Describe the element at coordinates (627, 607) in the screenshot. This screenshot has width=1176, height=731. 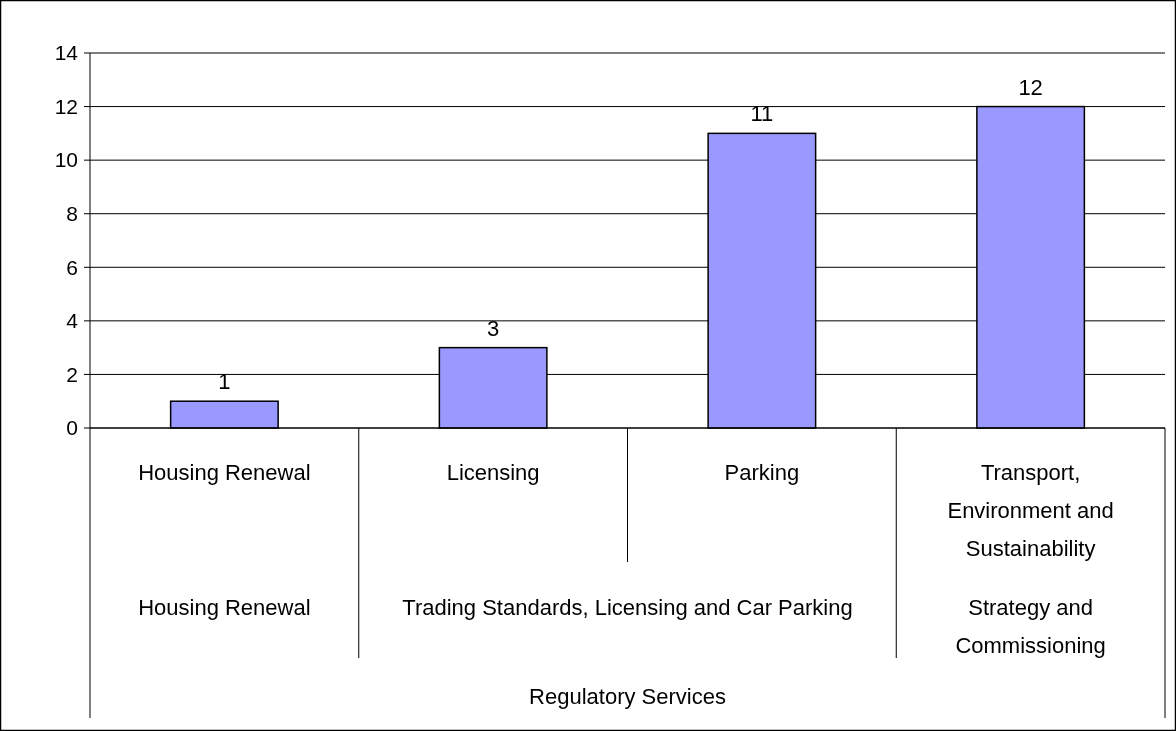
I see `text: Trading Standards, Licensing and Car Parking` at that location.